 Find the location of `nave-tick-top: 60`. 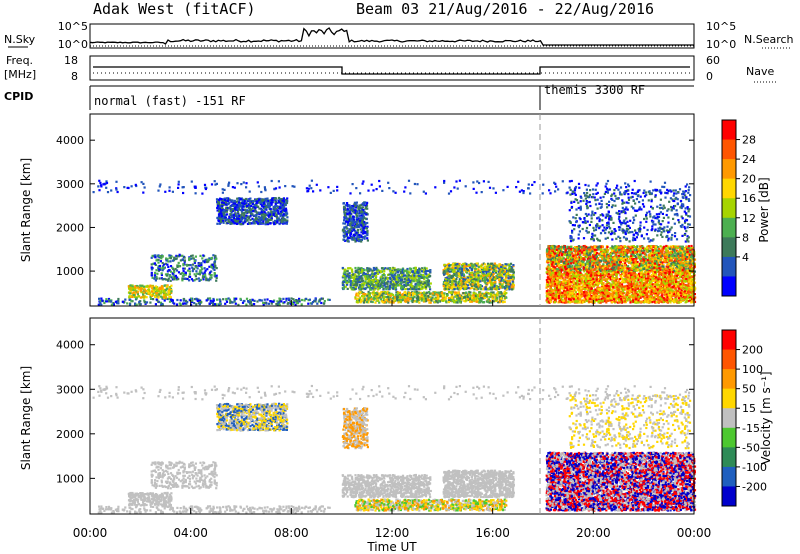

nave-tick-top: 60 is located at coordinates (713, 60).